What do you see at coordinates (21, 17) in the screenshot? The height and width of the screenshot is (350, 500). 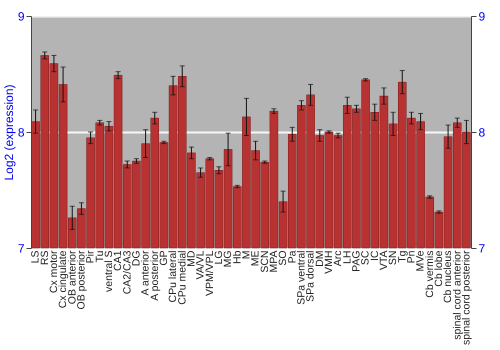 I see `y-tick-label: 9` at bounding box center [21, 17].